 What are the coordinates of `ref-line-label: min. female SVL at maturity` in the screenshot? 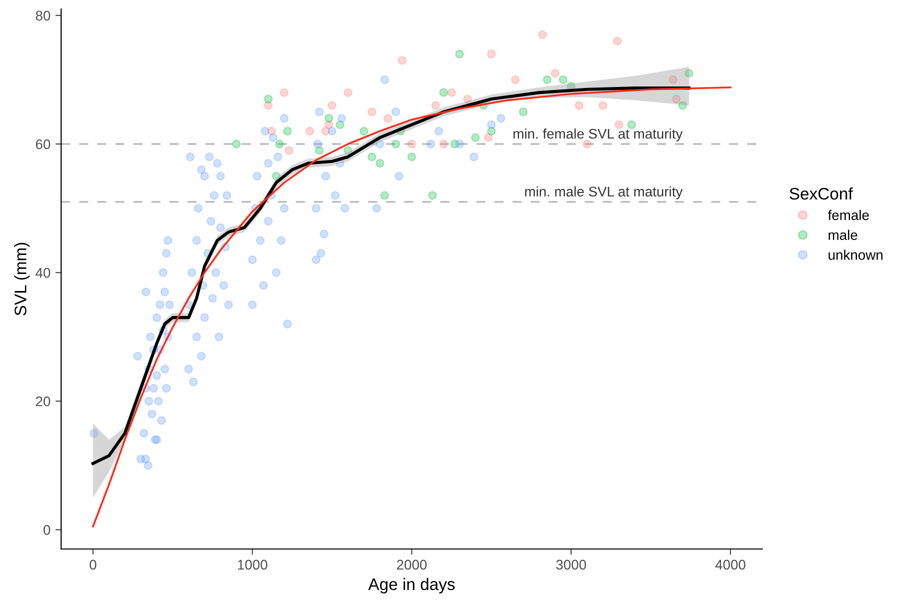 It's located at (598, 135).